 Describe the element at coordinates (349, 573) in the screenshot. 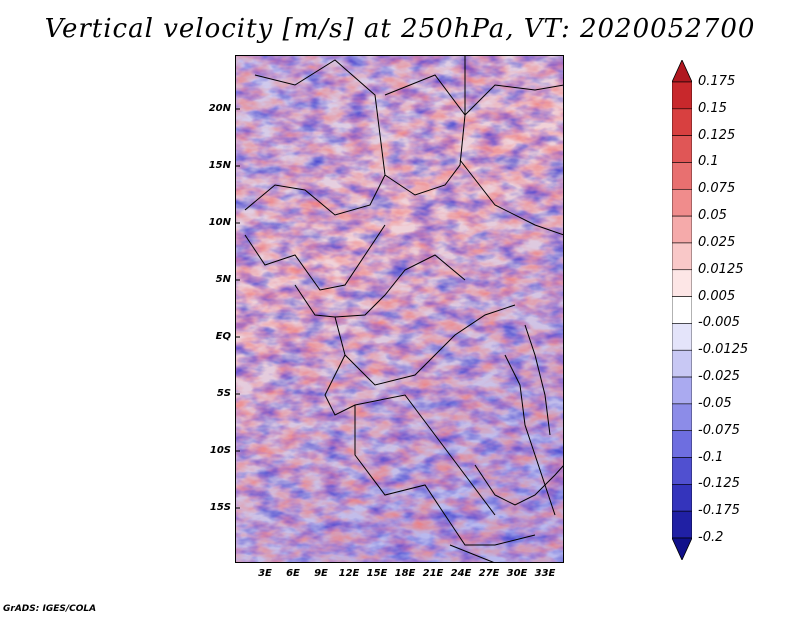

I see `lon-label: 12E` at that location.